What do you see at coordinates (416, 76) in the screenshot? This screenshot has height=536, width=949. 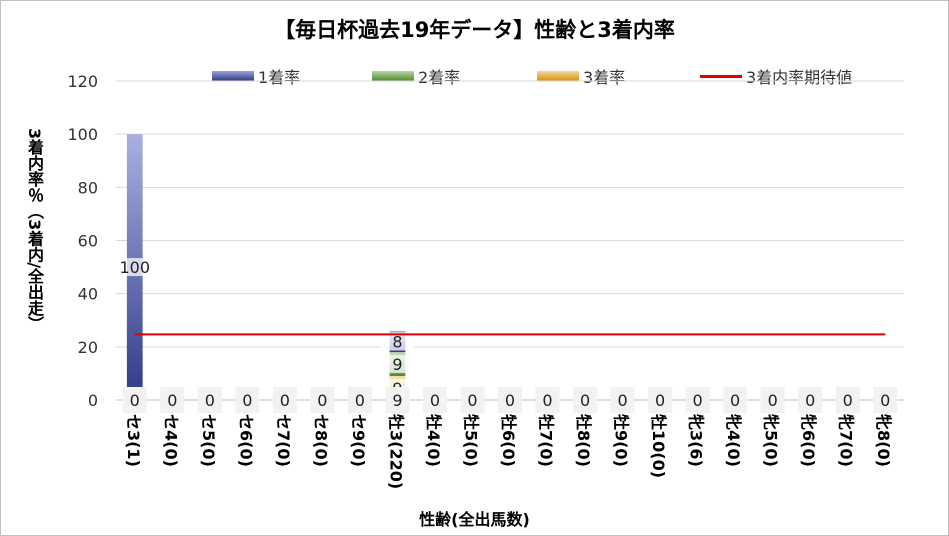 I see `legend-item-2: 2着率` at bounding box center [416, 76].